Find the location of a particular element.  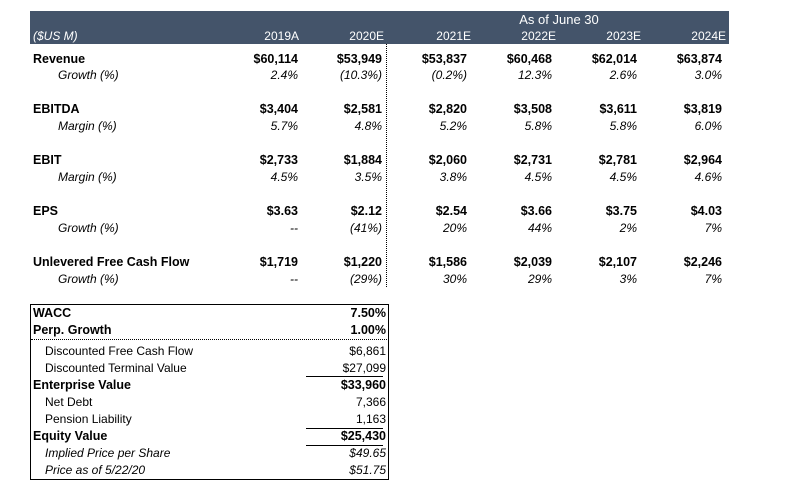

ebitda-margin: 5.7% is located at coordinates (284, 126).